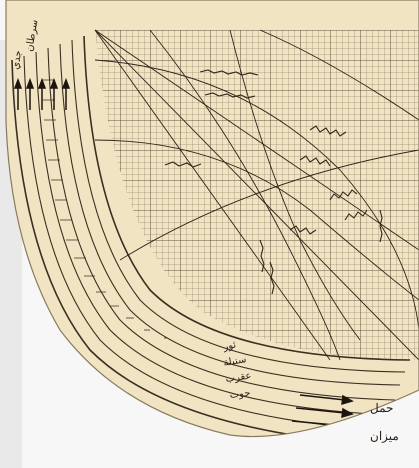 The height and width of the screenshot is (468, 419). What do you see at coordinates (240, 394) in the screenshot?
I see `label-curve-4: حوت` at bounding box center [240, 394].